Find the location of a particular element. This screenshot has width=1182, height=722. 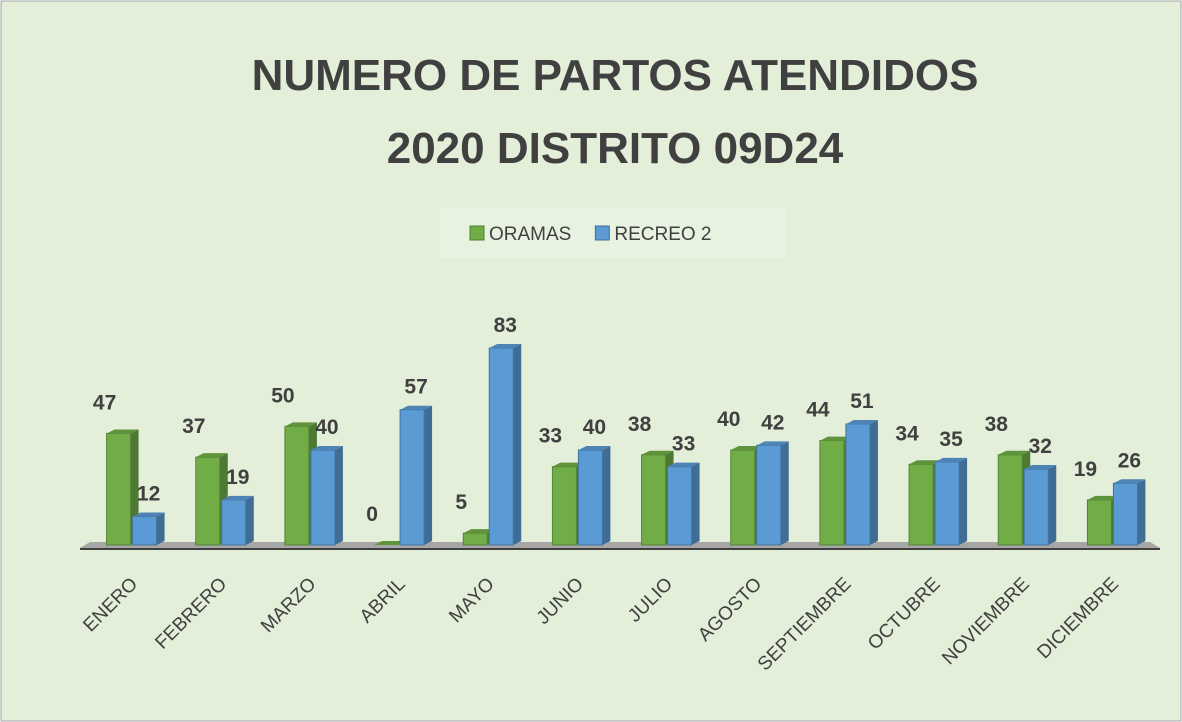

chart-title: 2020 DISTRITO 09D24 is located at coordinates (615, 148).